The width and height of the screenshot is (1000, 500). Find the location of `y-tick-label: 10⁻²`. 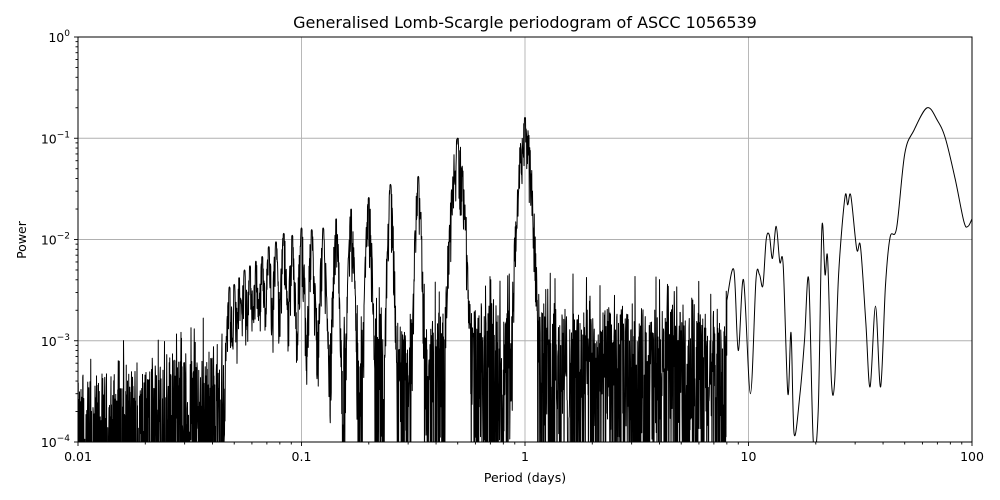

y-tick-label: 10⁻² is located at coordinates (55, 240).